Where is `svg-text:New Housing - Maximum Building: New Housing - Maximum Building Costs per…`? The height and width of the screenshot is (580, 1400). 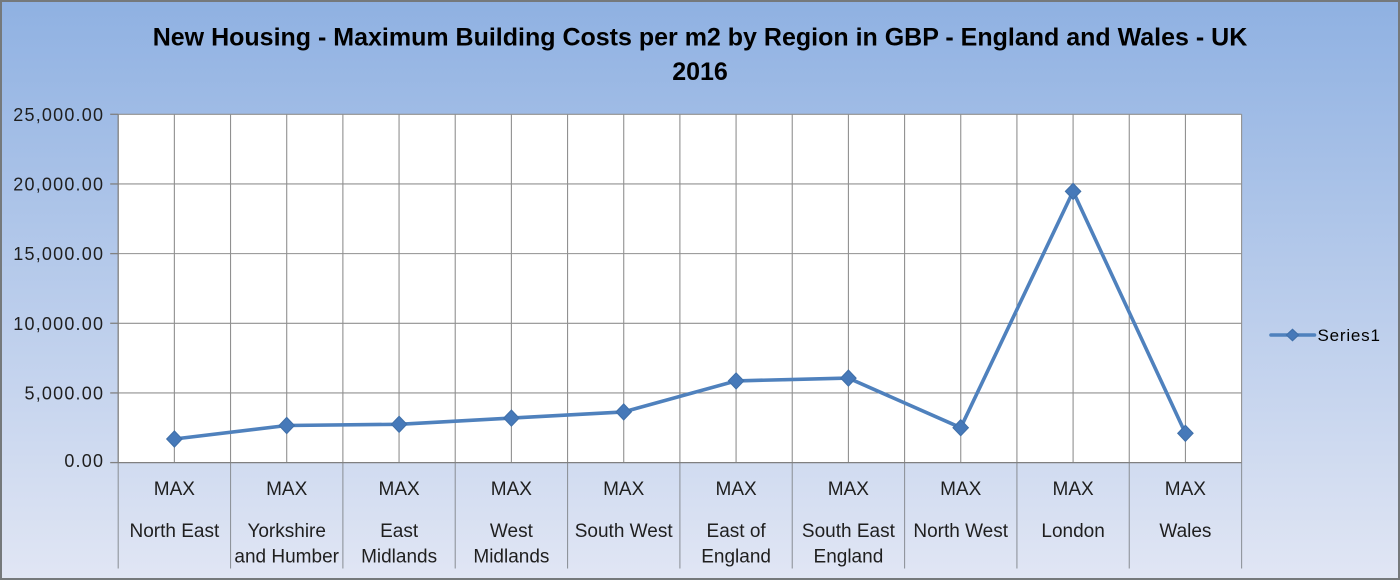
svg-text:New Housing - Maximum Building: New Housing - Maximum Building Costs per… is located at coordinates (700, 38).